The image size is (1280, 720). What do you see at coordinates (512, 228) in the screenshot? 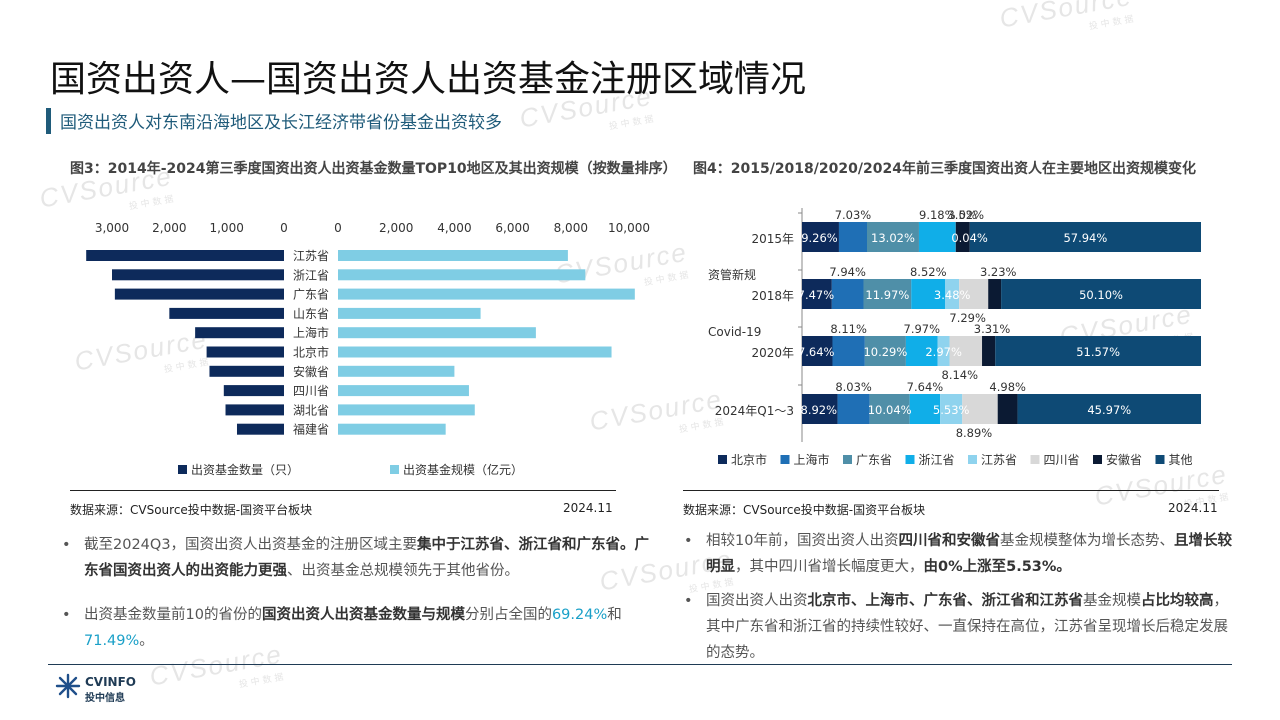
I see `right-axis-tick: 6,000` at bounding box center [512, 228].